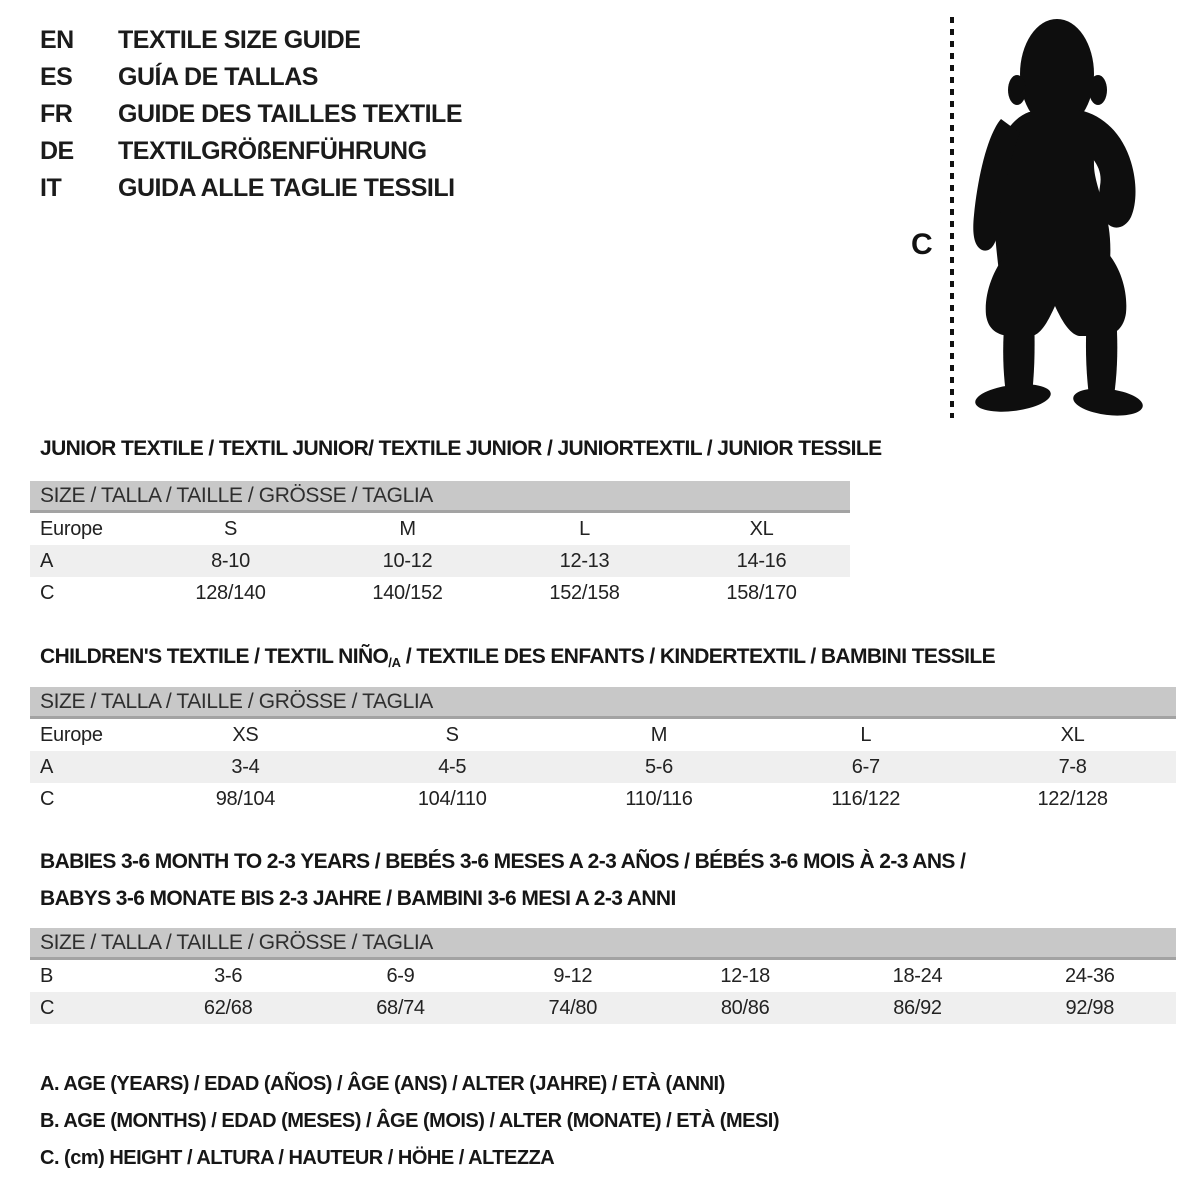 This screenshot has height=1200, width=1200. Describe the element at coordinates (272, 151) in the screenshot. I see `guide-title-de: TEXTILGRÖßENFÜHRUNG` at that location.